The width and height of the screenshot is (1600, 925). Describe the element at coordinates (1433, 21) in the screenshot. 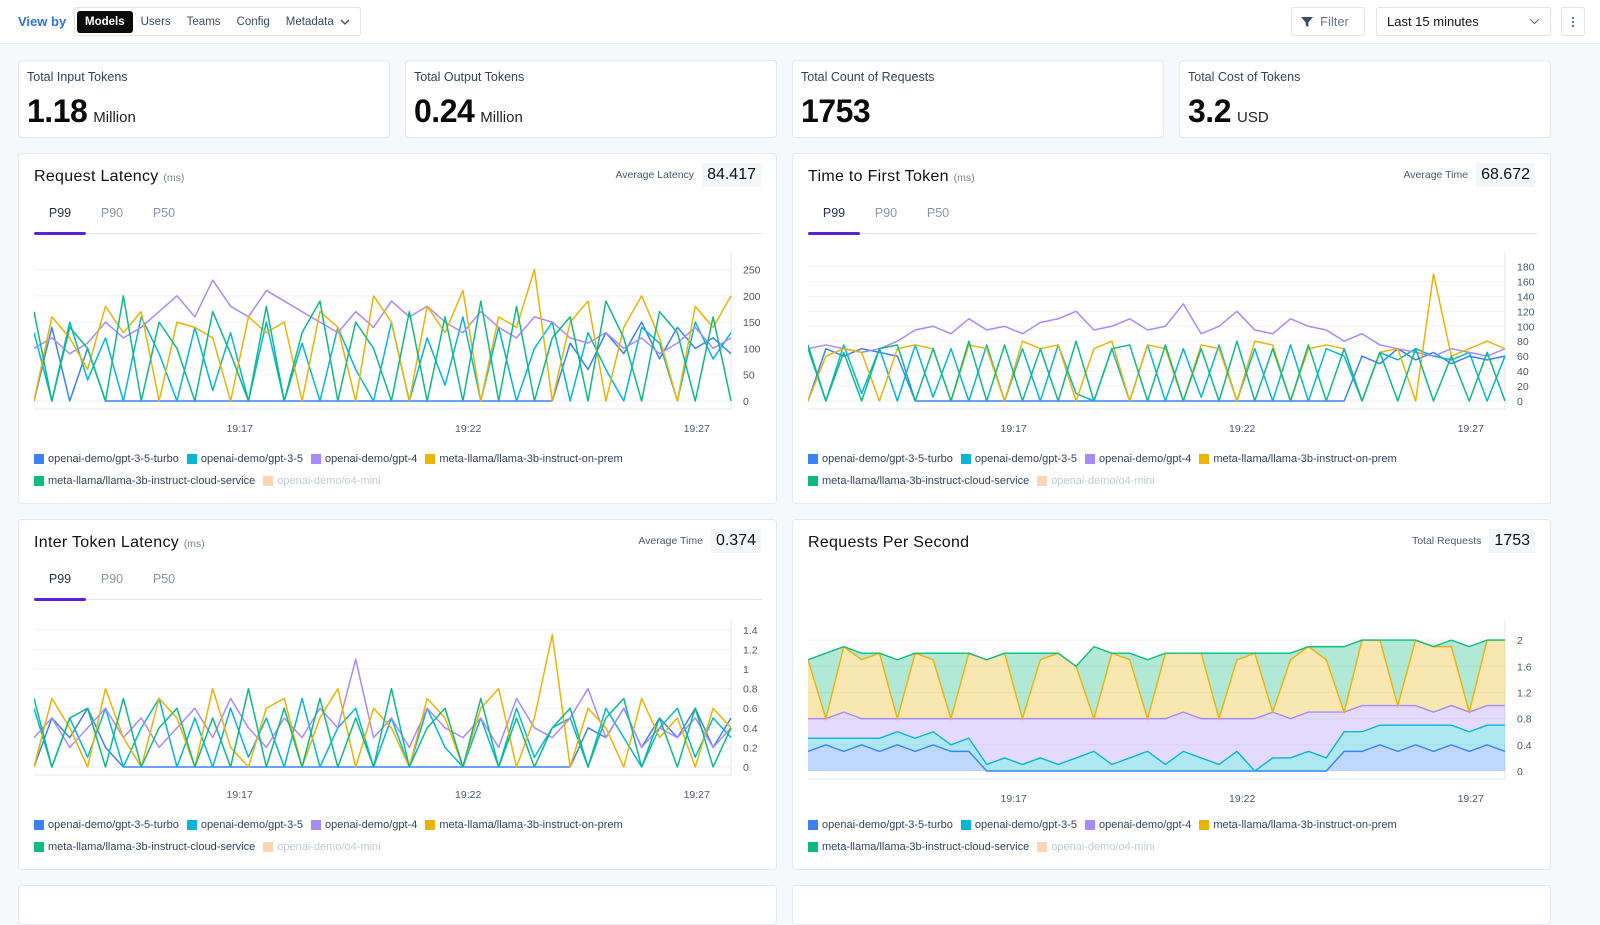

I see `time-range-value: Last 15 minutes` at that location.